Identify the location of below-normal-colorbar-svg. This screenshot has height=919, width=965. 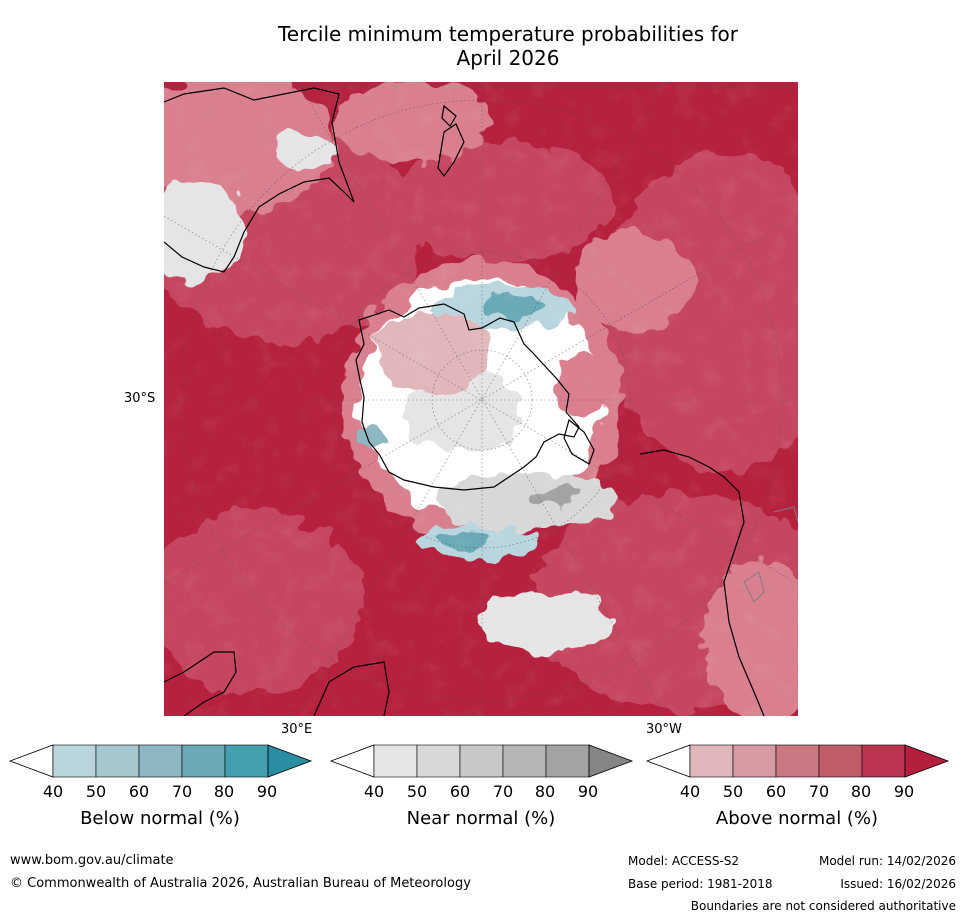
(160, 761).